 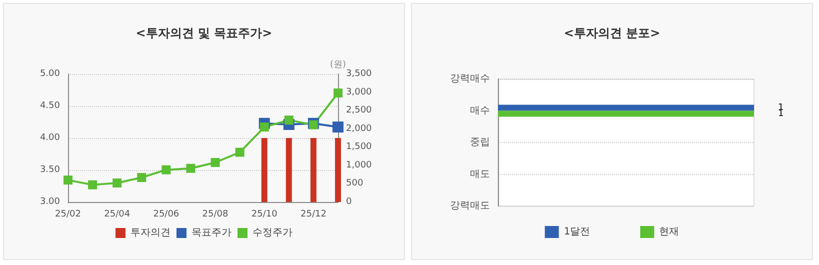 I want to click on y-tick-label: 강력매수, so click(x=470, y=79).